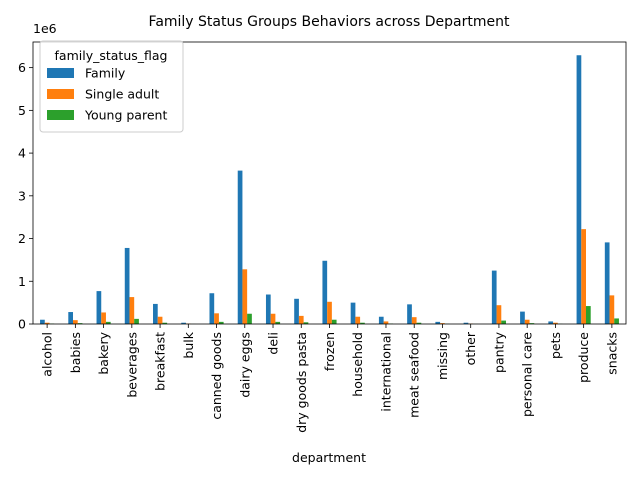  What do you see at coordinates (466, 323) in the screenshot?
I see `bar-family-other` at bounding box center [466, 323].